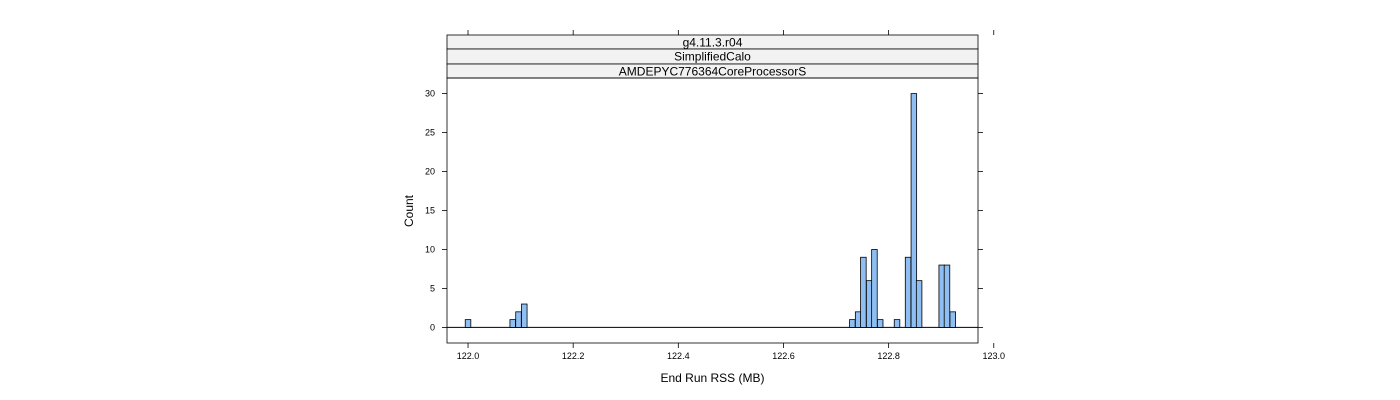  Describe the element at coordinates (430, 249) in the screenshot. I see `y-tick-label: 10` at that location.